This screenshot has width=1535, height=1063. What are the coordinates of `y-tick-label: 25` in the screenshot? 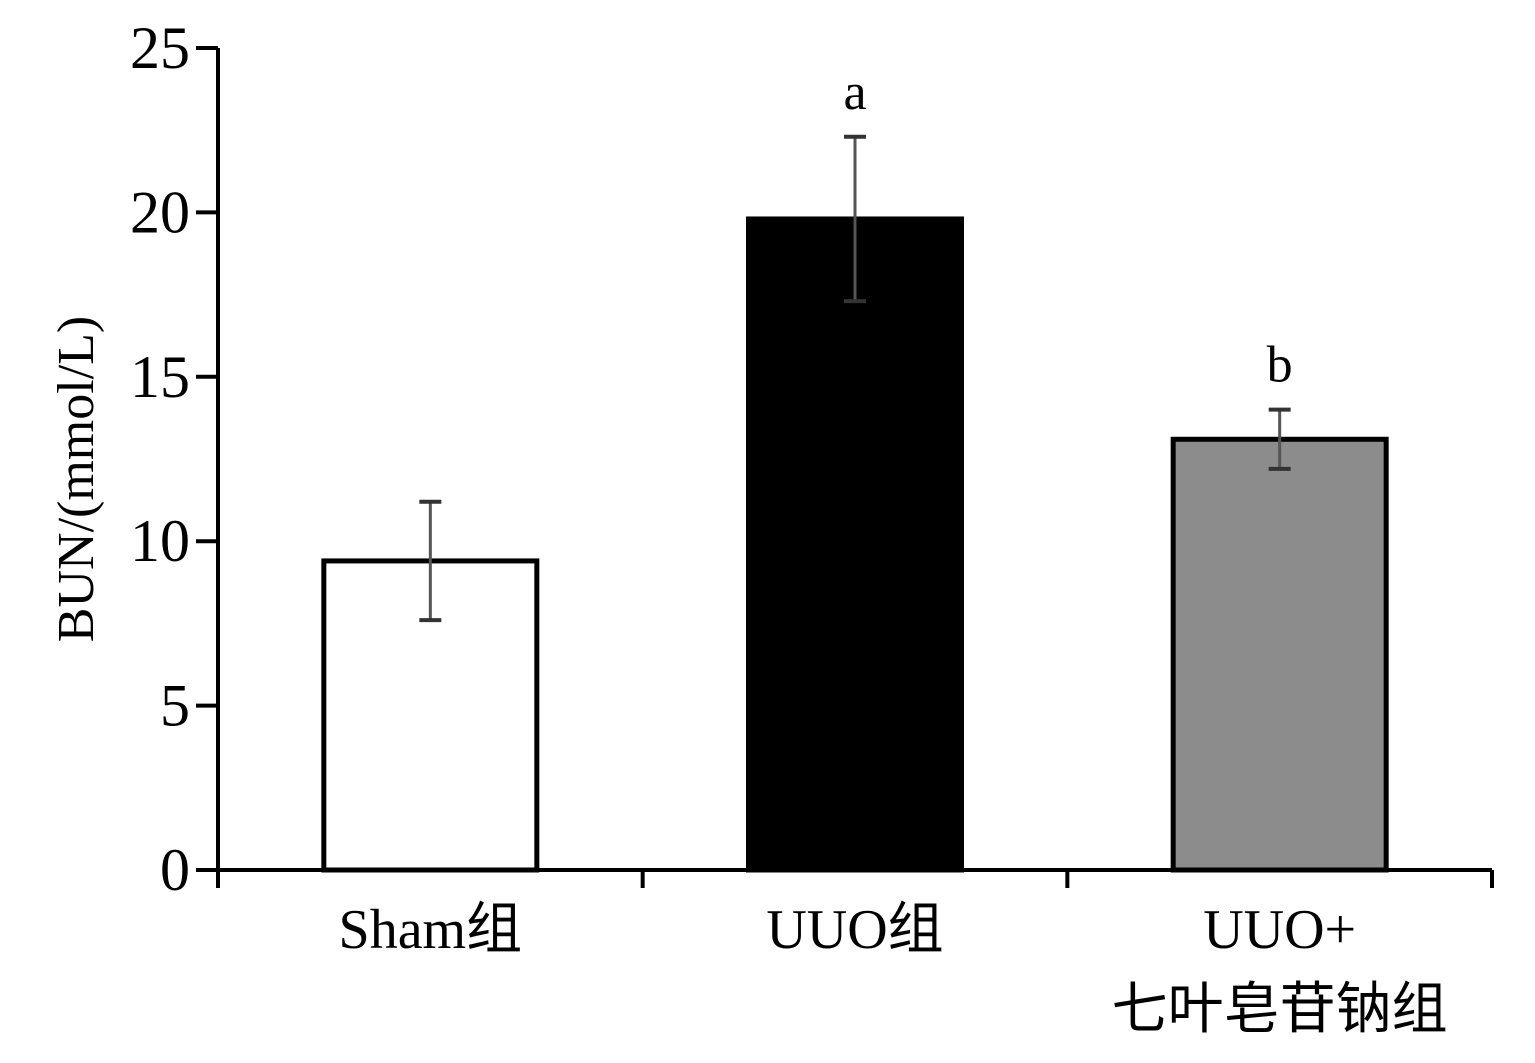 It's located at (160, 48).